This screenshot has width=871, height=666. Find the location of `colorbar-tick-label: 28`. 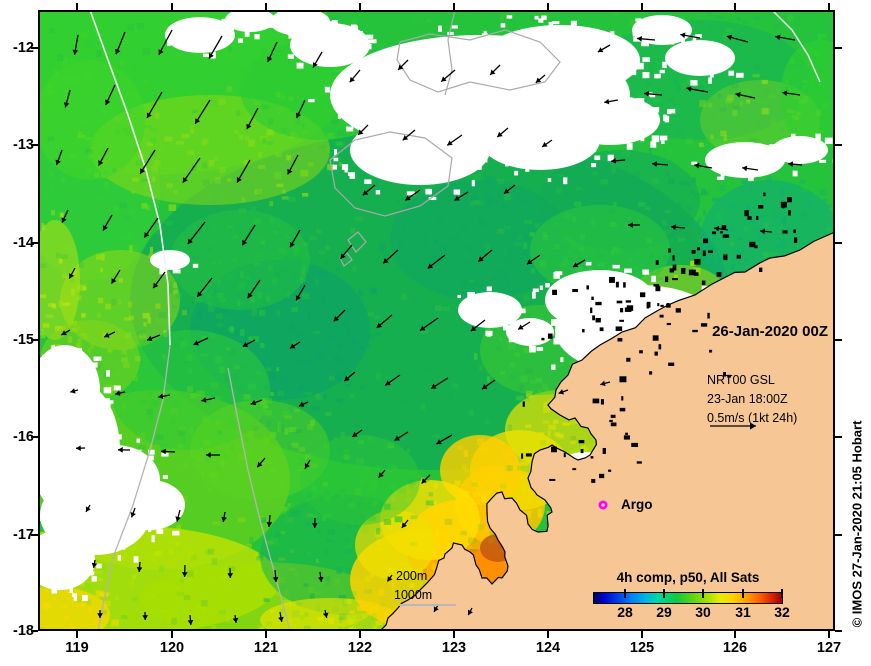

colorbar-tick-label: 28 is located at coordinates (625, 612).